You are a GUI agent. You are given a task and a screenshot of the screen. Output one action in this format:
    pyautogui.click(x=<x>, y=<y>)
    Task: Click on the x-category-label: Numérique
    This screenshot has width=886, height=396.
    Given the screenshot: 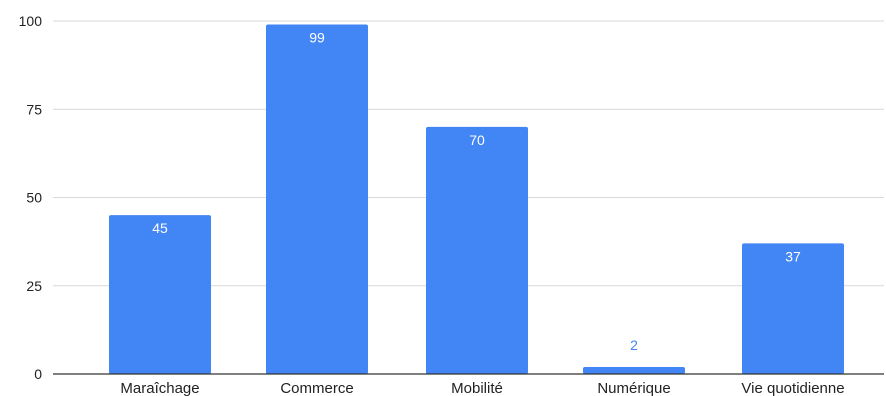 What is the action you would take?
    pyautogui.click(x=633, y=388)
    